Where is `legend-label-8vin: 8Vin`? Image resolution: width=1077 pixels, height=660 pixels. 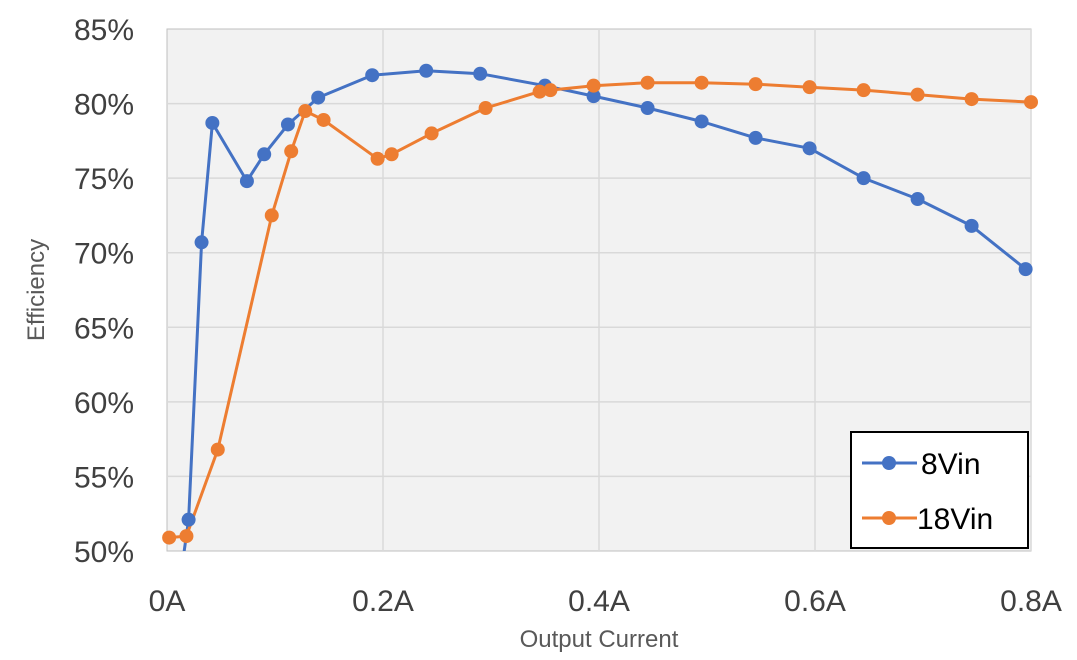
legend-label-8vin: 8Vin is located at coordinates (951, 464).